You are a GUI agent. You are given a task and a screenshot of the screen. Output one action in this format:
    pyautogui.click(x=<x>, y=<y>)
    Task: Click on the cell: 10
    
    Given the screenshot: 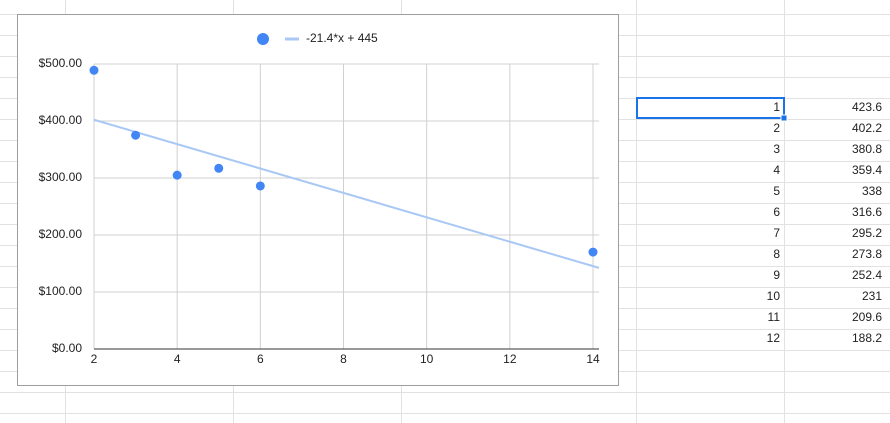 What is the action you would take?
    pyautogui.click(x=774, y=296)
    